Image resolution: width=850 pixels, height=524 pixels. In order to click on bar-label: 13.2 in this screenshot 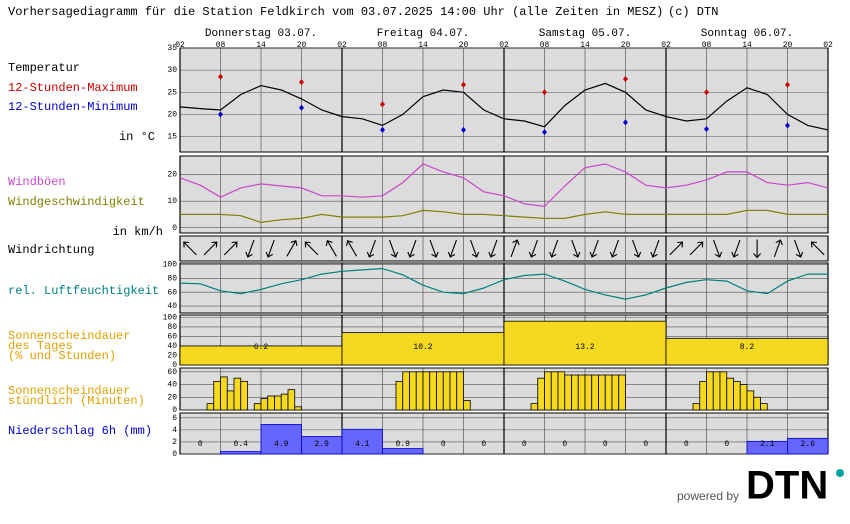, I will do `click(584, 347)`.